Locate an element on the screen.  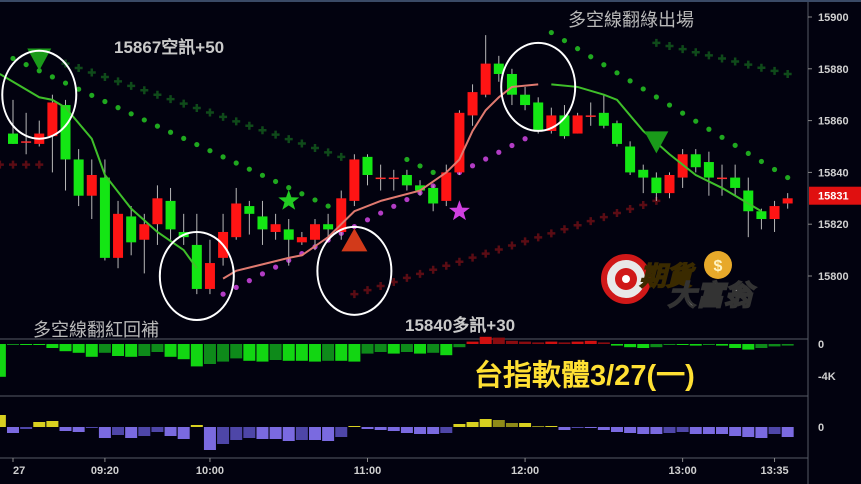
star-icon is located at coordinates (459, 210).